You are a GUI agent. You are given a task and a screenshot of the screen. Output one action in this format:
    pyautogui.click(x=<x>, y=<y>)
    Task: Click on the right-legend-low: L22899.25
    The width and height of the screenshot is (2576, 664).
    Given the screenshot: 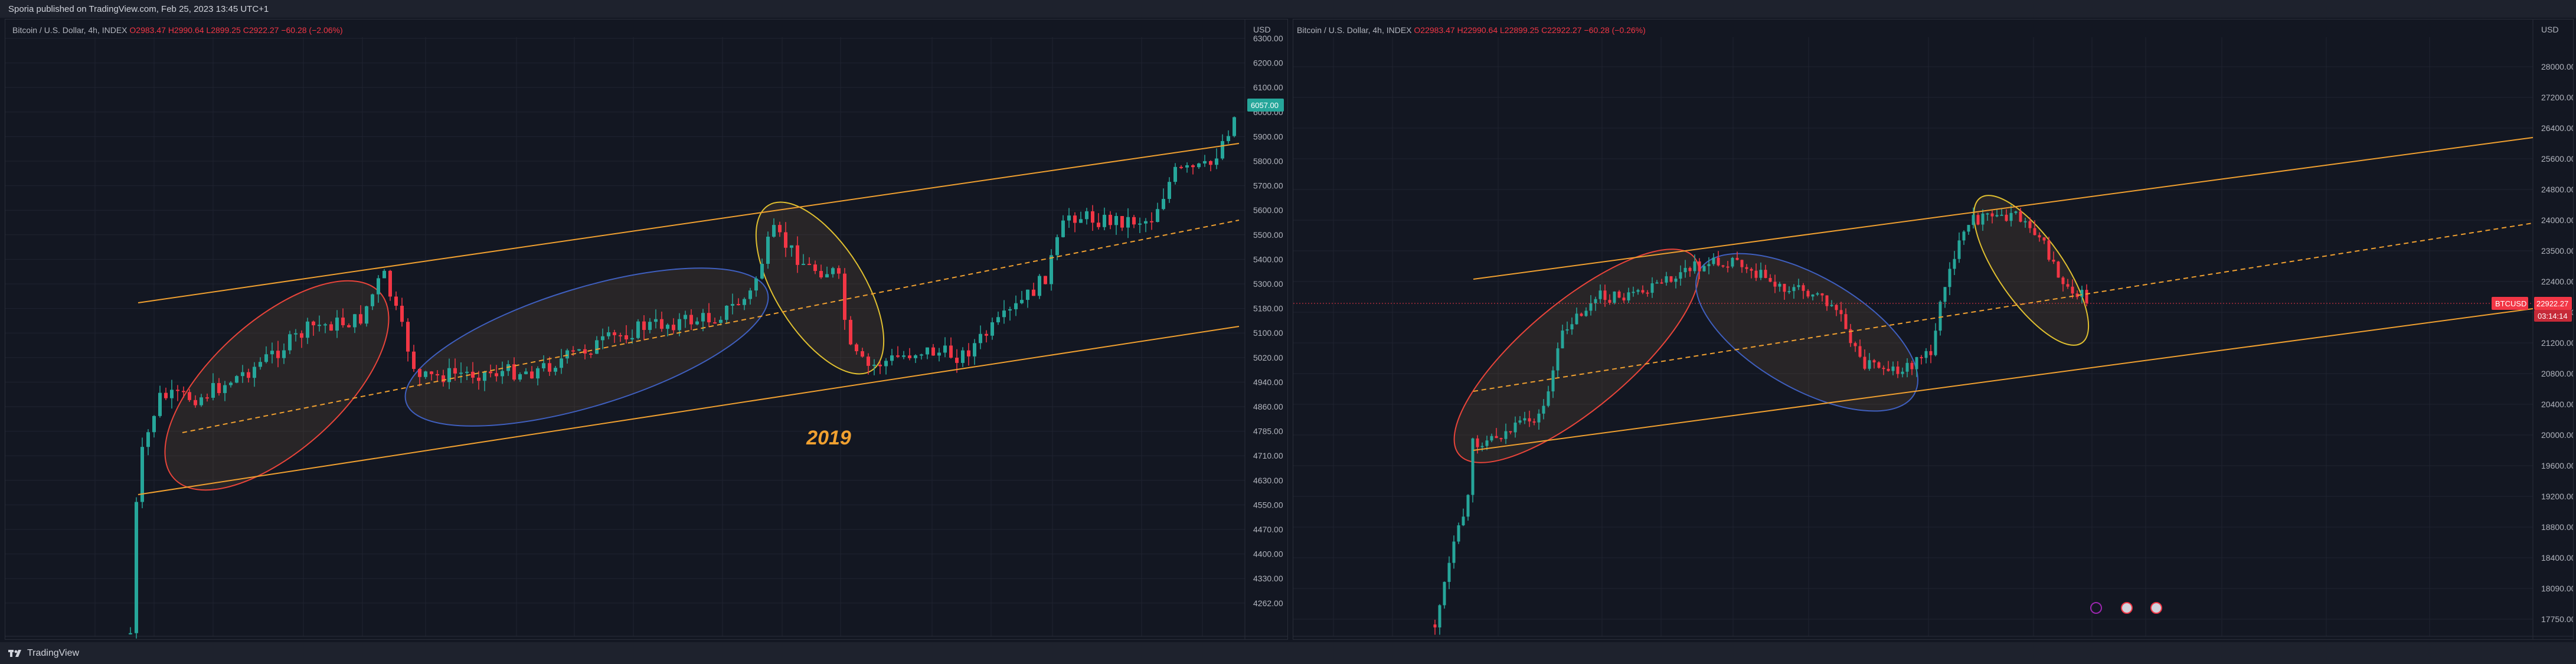 What is the action you would take?
    pyautogui.click(x=1519, y=30)
    